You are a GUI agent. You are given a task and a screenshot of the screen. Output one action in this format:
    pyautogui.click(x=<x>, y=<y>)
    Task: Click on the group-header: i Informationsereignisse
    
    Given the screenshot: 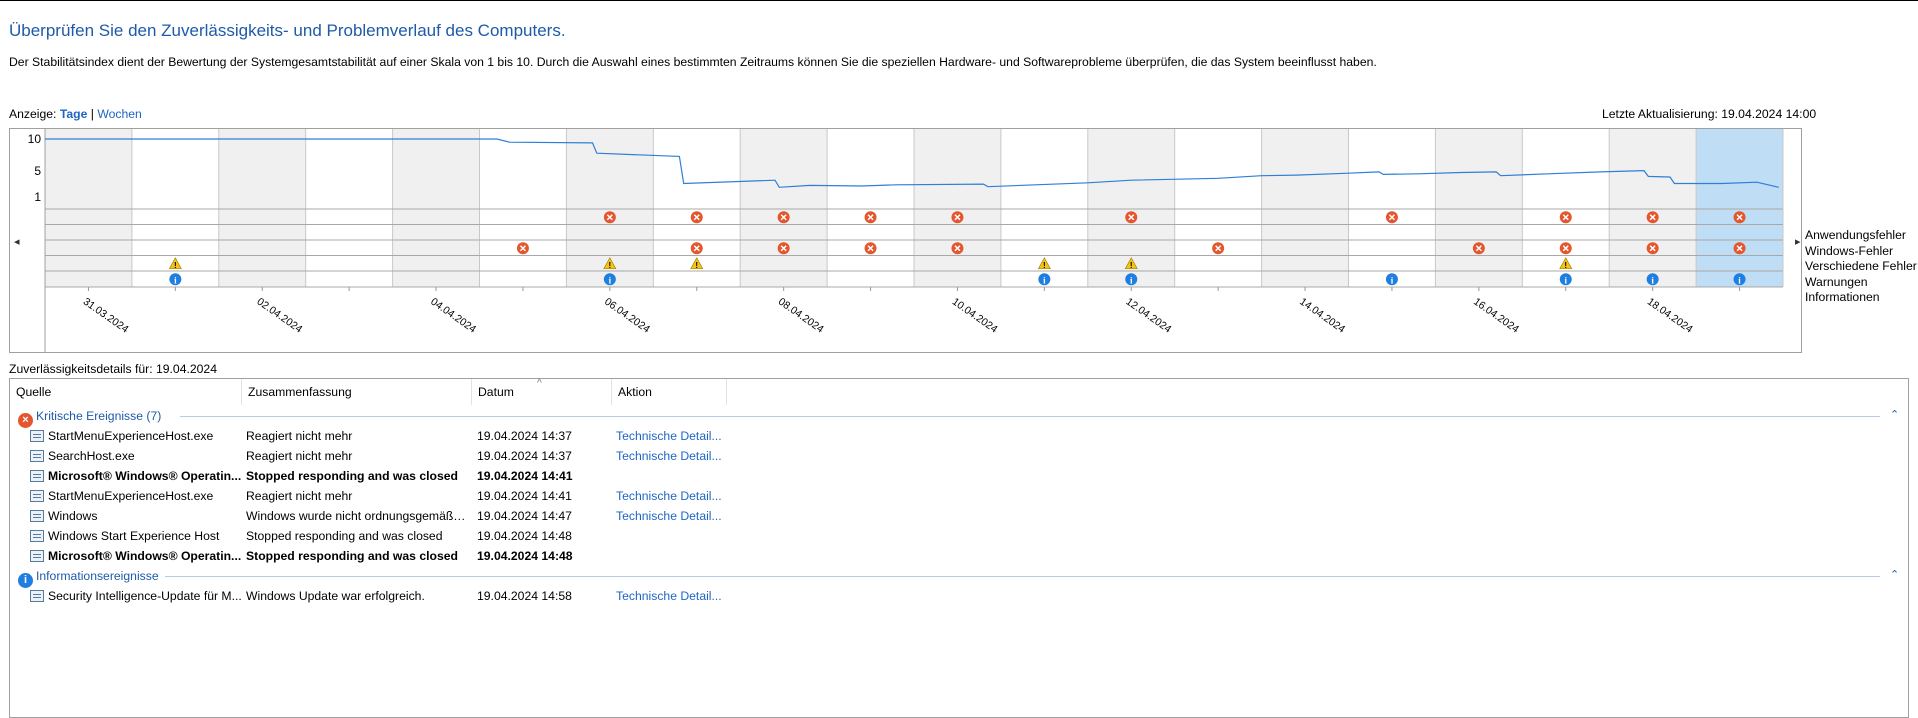 What is the action you would take?
    pyautogui.click(x=88, y=577)
    